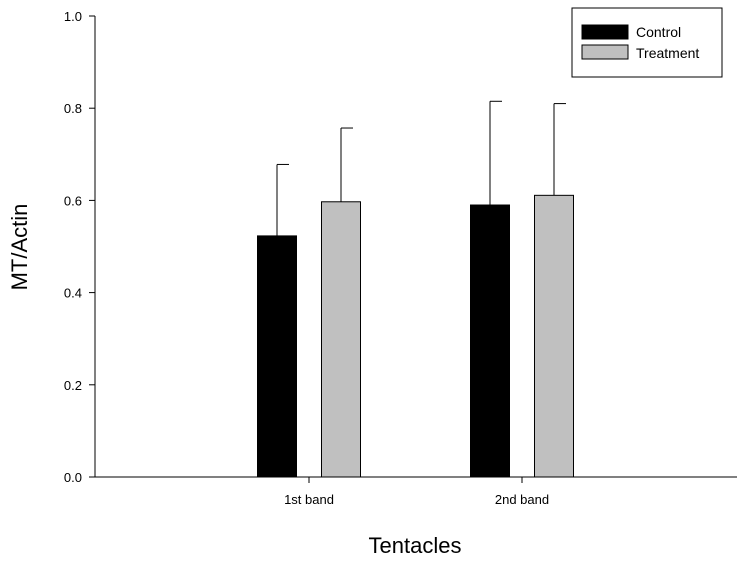 This screenshot has width=740, height=564. What do you see at coordinates (19, 247) in the screenshot?
I see `y-axis-title: MT/Actin` at bounding box center [19, 247].